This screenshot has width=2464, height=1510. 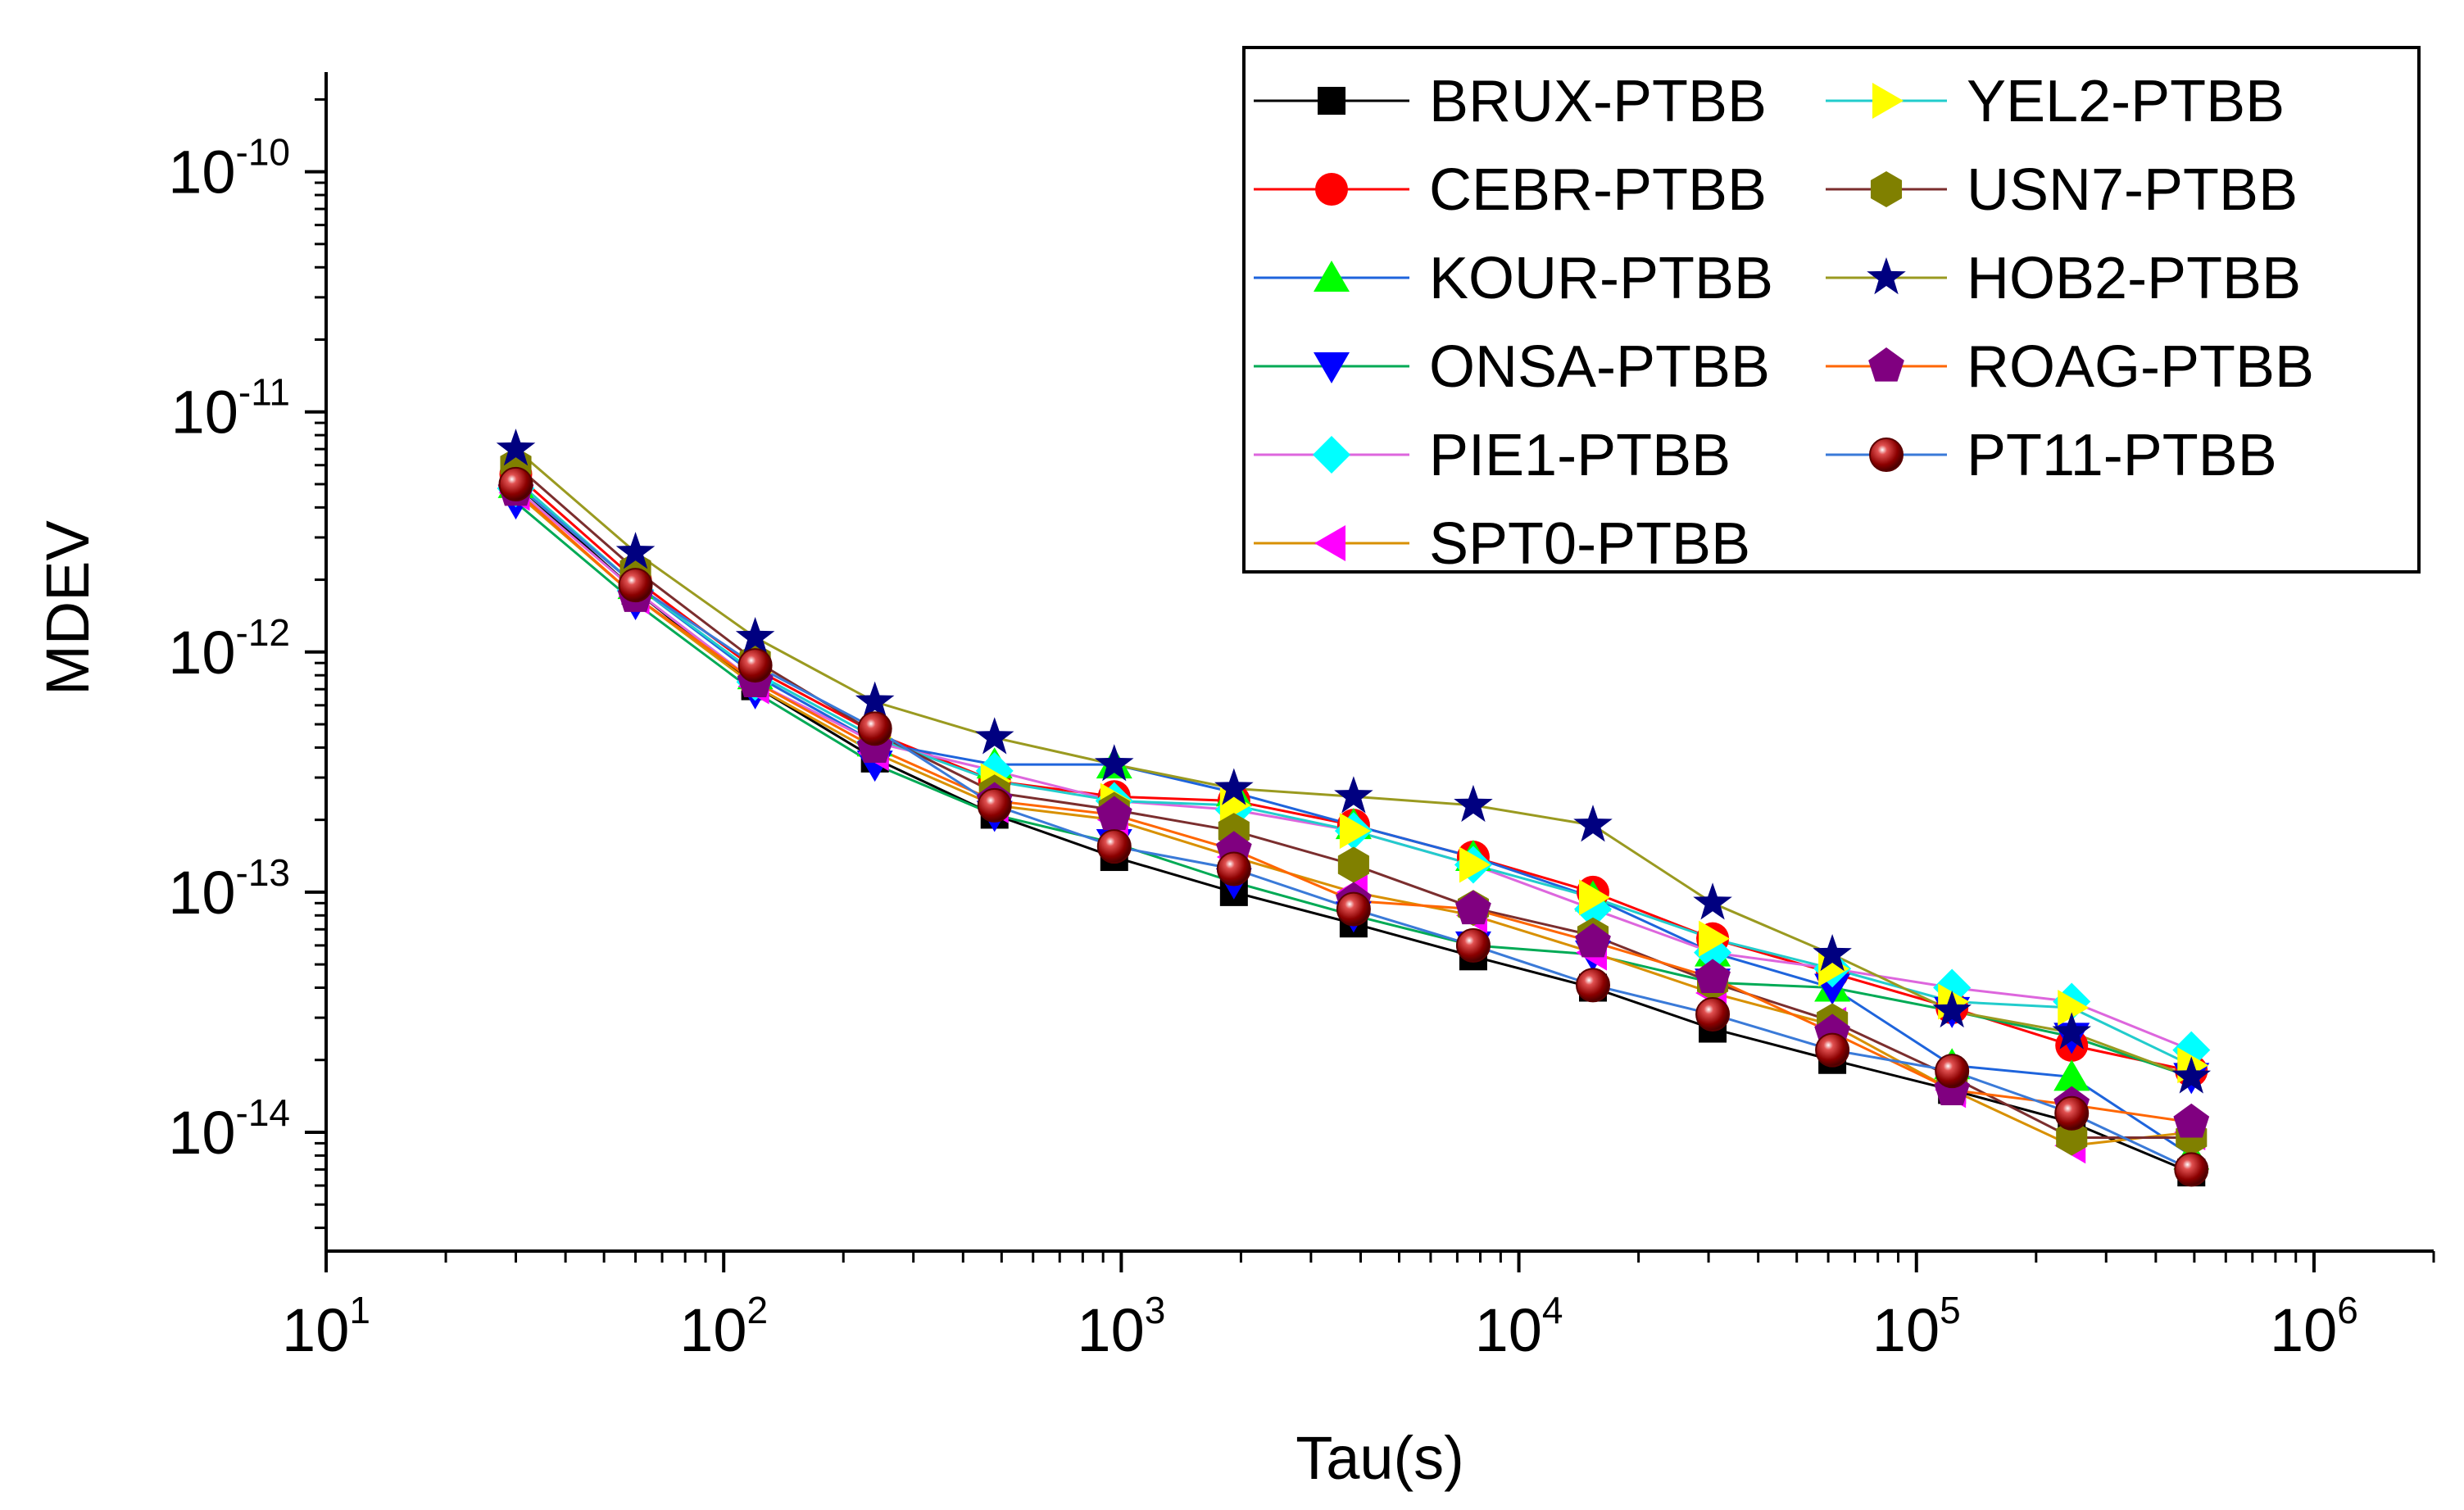 I want to click on x-axis-title: Tau(s), so click(x=1380, y=1458).